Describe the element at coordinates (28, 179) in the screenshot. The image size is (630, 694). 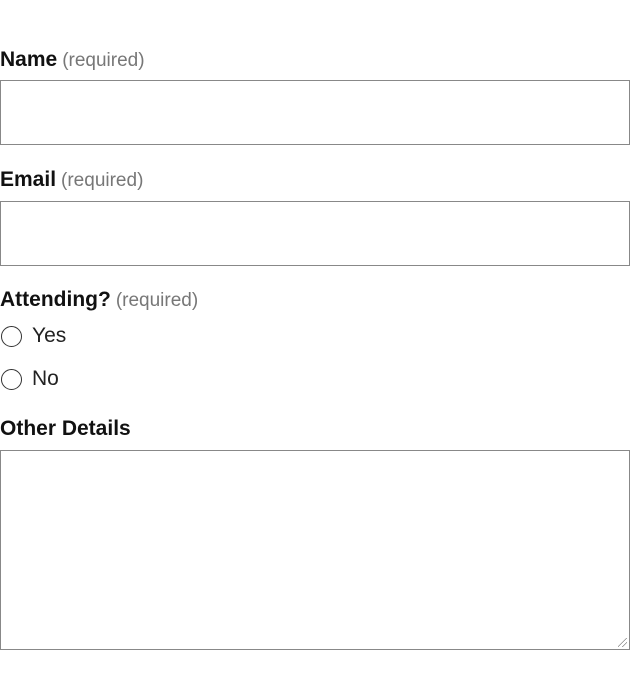
I see `email-label-text: Email` at that location.